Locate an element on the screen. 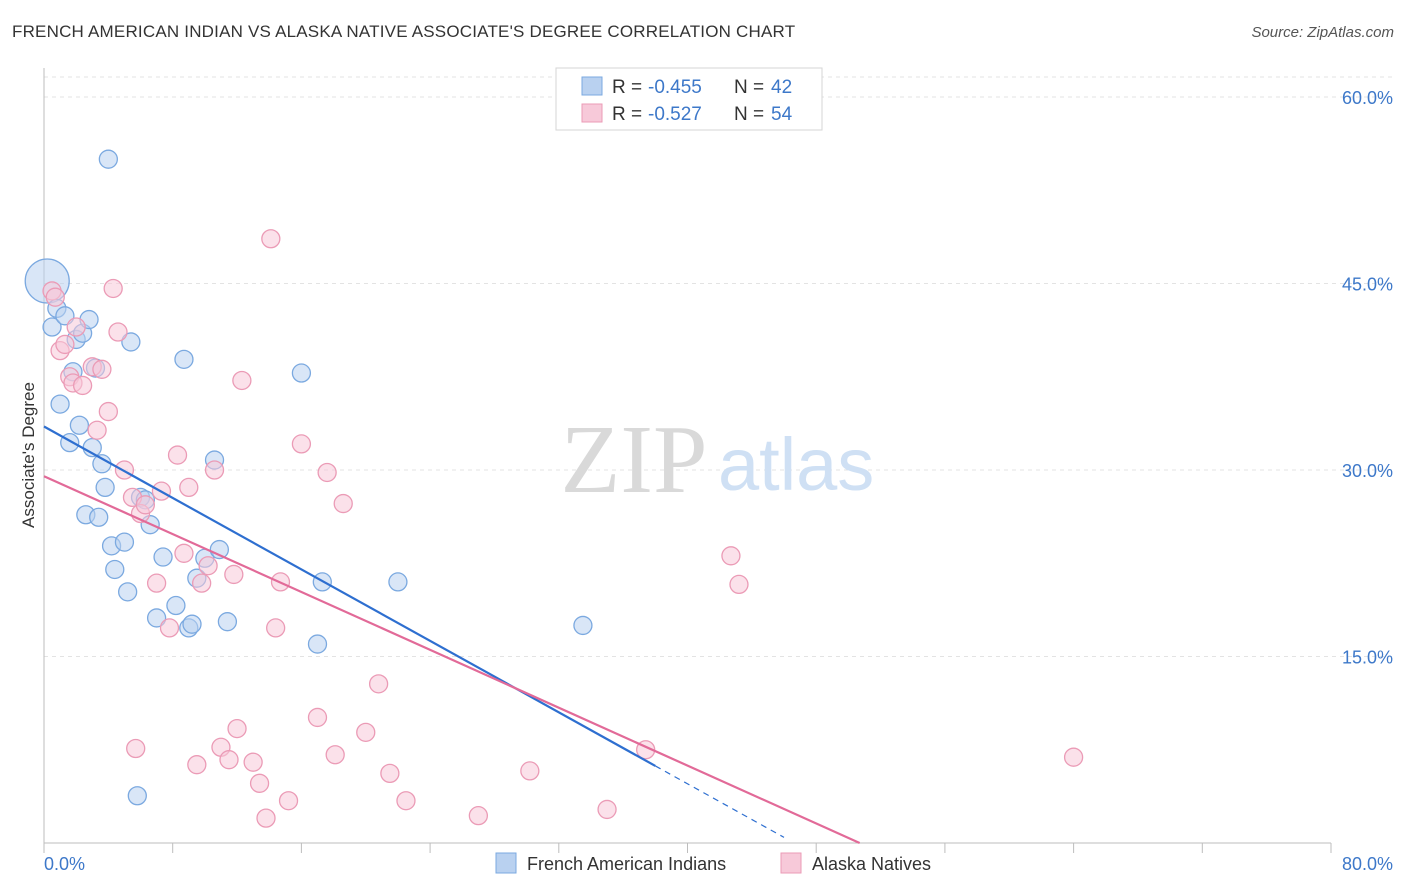  legend-label-french-american-indians: French American Indians is located at coordinates (626, 864).